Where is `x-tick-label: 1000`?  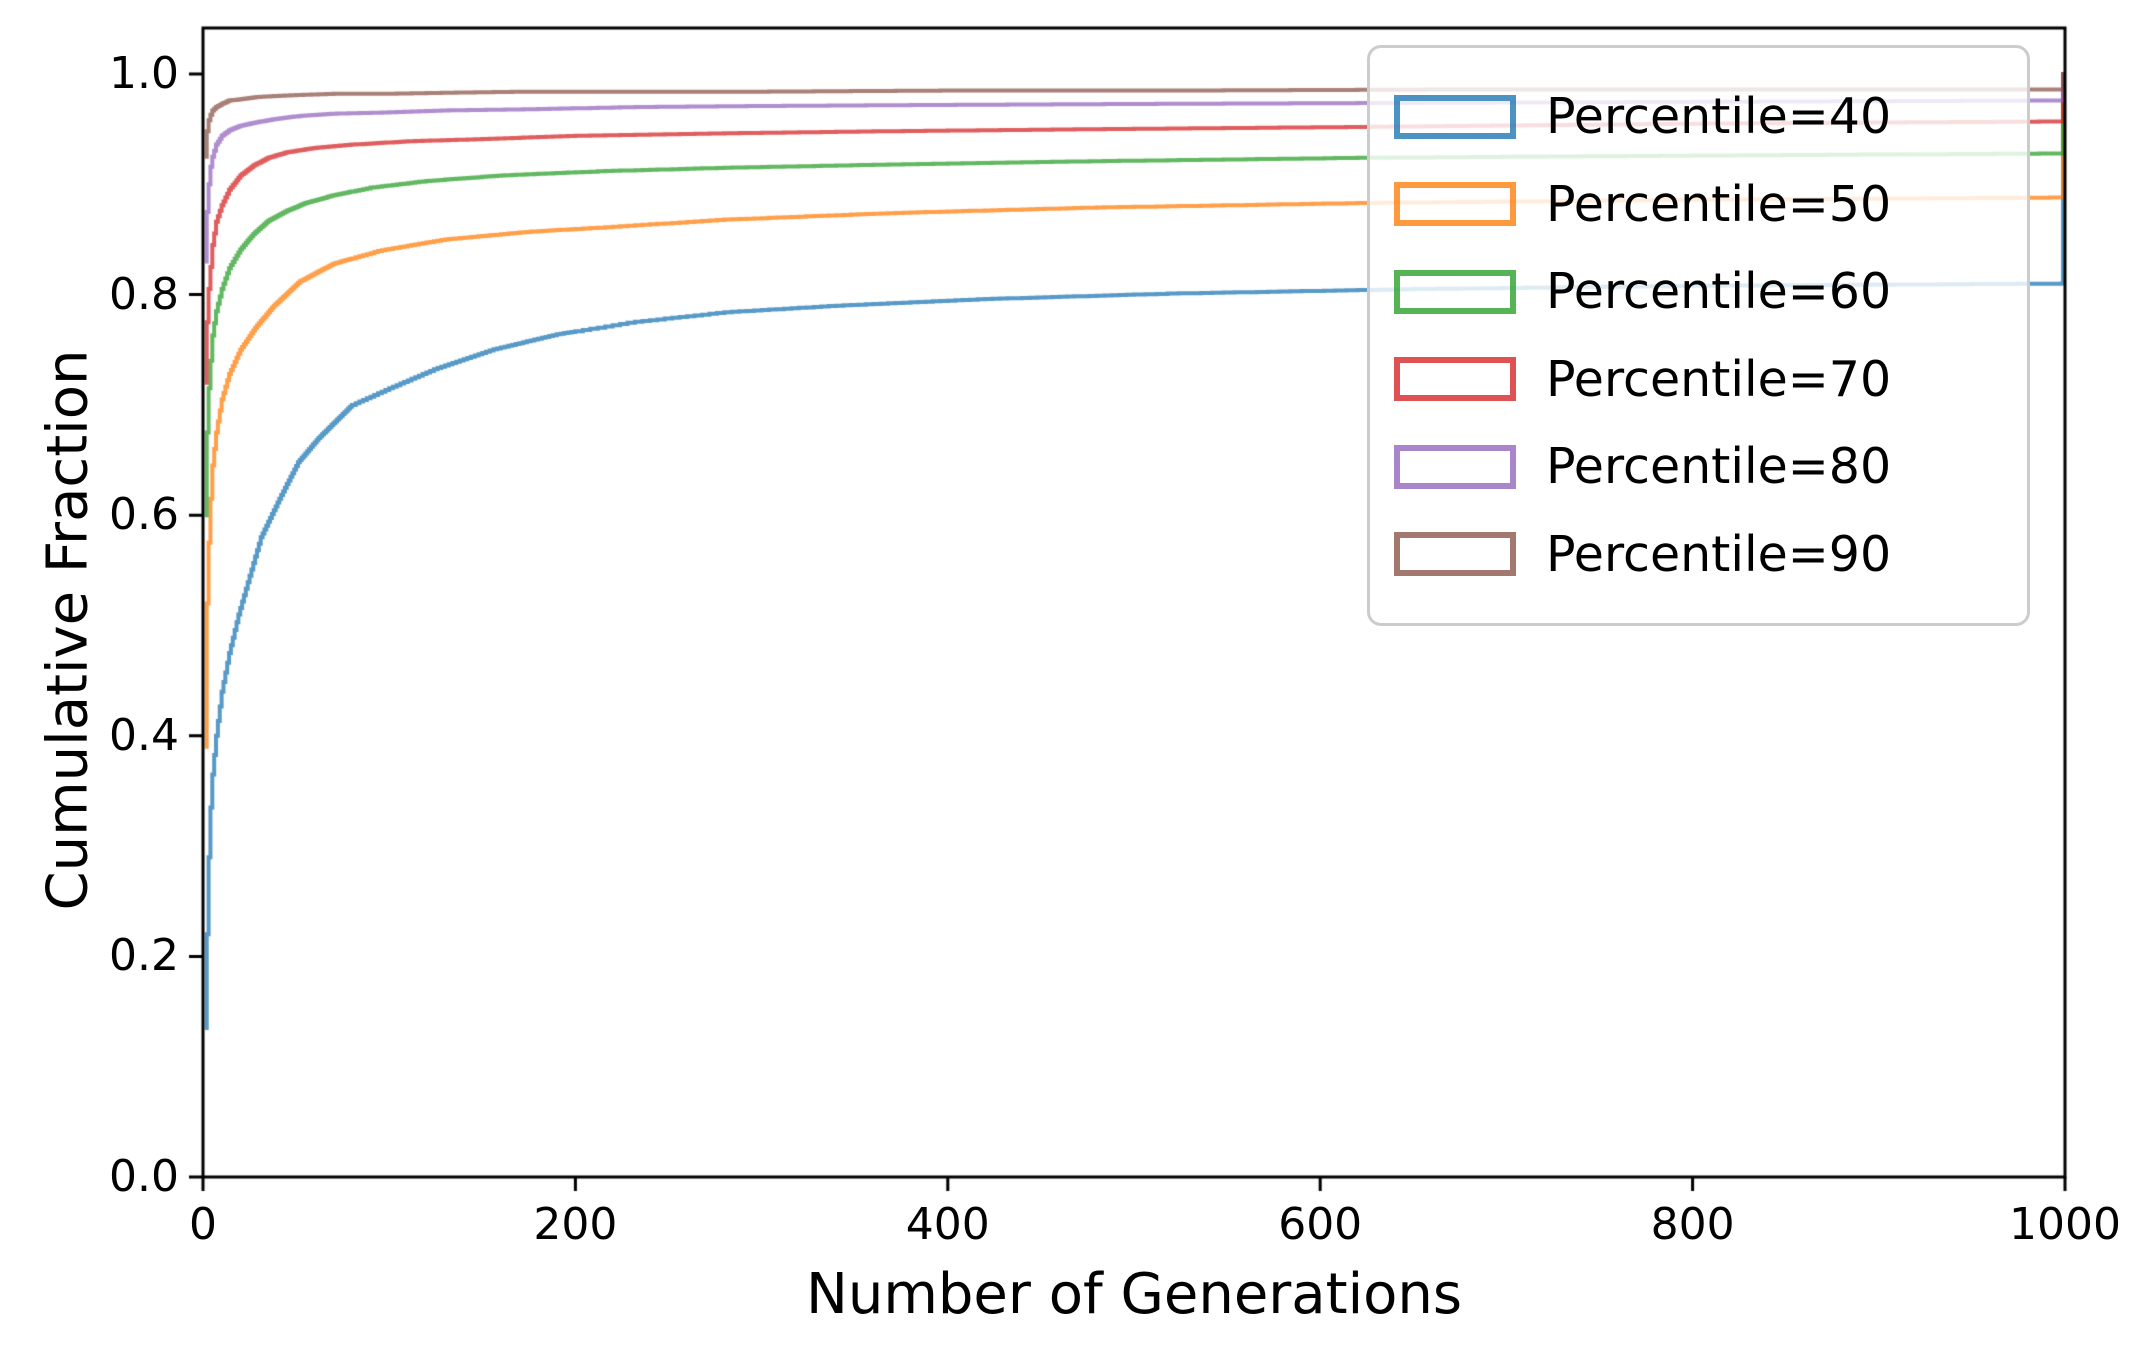 x-tick-label: 1000 is located at coordinates (2065, 1224).